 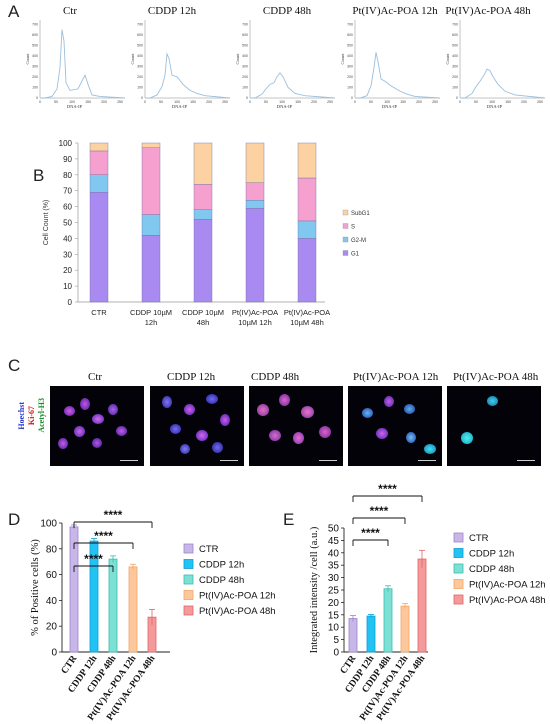 I want to click on y-tick-label: 50, so click(x=67, y=223).